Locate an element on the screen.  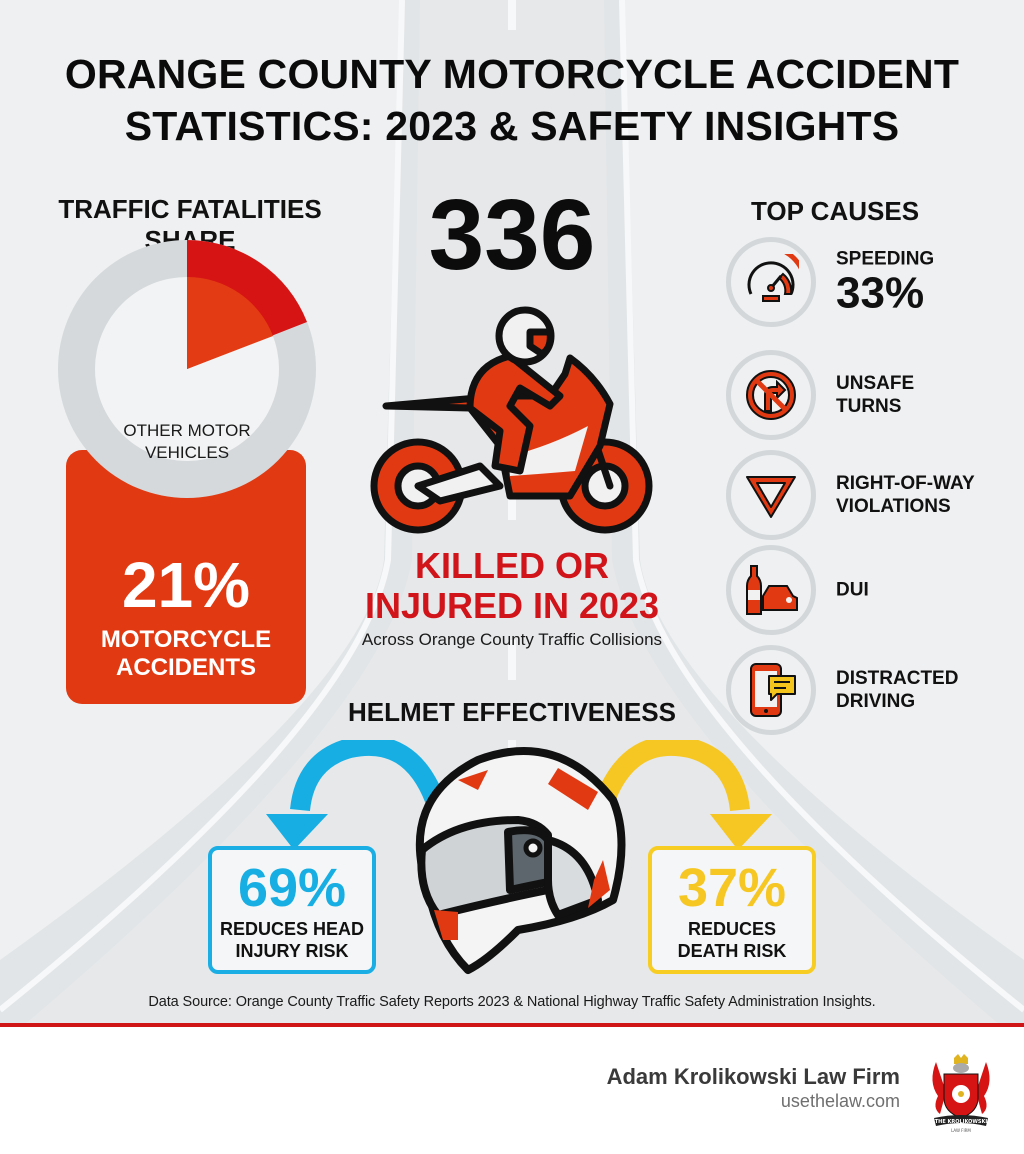
footer is located at coordinates (512, 1090).